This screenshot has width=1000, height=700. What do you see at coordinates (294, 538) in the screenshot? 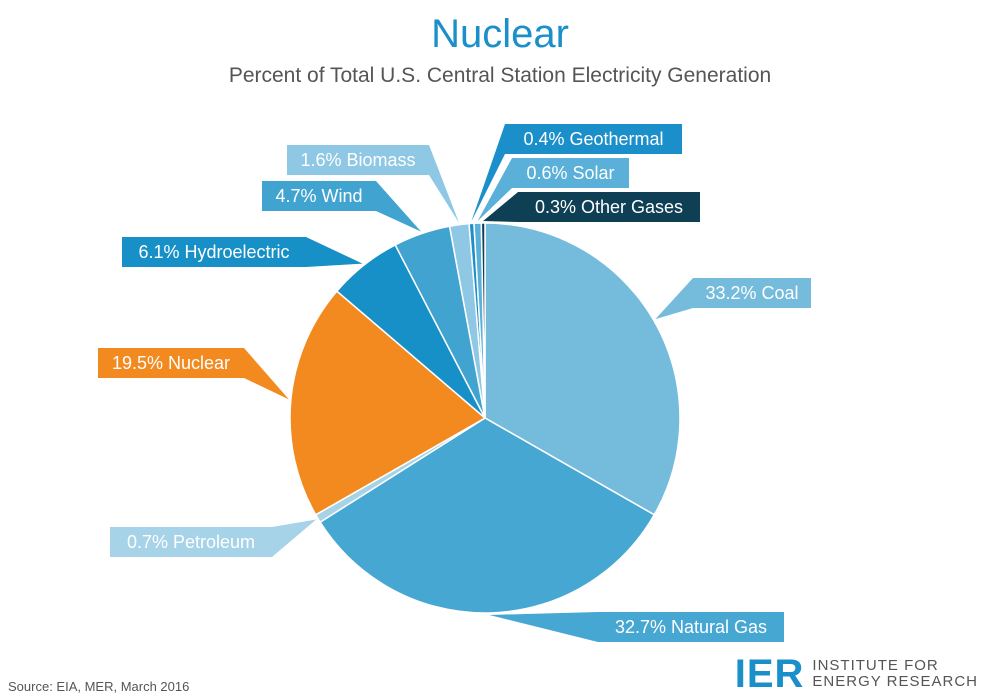
I see `label-pointer-petroleum` at bounding box center [294, 538].